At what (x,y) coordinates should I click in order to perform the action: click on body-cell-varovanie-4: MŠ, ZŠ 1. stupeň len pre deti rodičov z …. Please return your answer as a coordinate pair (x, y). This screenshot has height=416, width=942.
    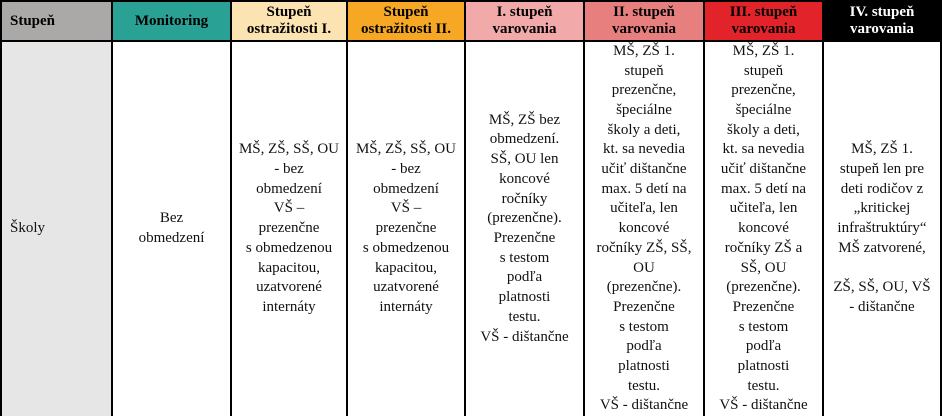
    Looking at the image, I should click on (882, 229).